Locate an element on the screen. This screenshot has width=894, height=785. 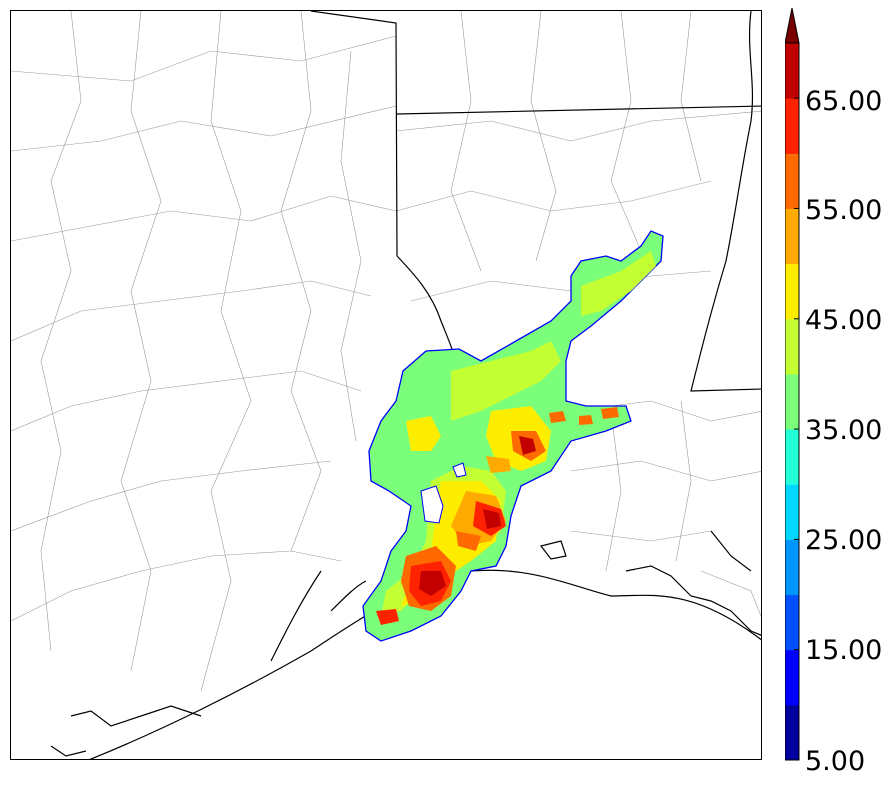
colorbar is located at coordinates (792, 384).